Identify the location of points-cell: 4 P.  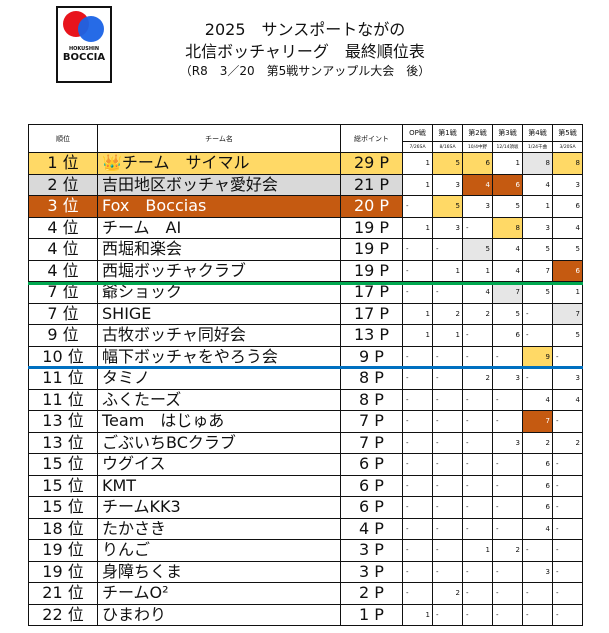
(371, 528).